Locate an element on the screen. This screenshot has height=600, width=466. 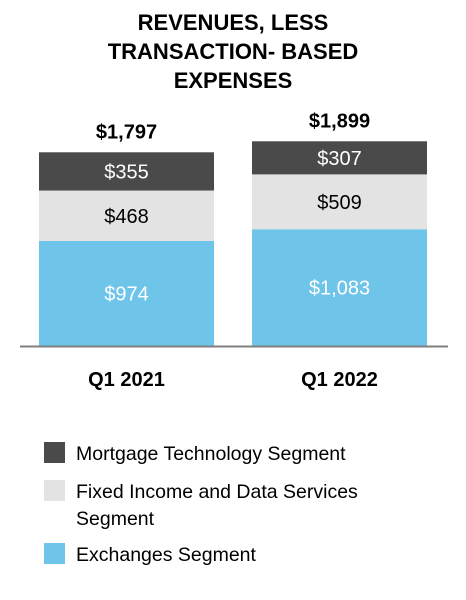
bar-mortgage-technology-segment-q1-2022 is located at coordinates (339, 158).